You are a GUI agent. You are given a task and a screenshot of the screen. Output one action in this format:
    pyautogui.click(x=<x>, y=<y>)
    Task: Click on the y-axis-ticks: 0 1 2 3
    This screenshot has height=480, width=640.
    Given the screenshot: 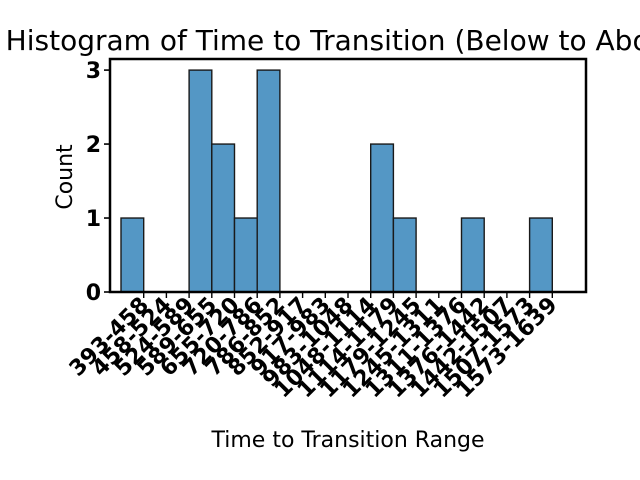 What is the action you would take?
    pyautogui.click(x=98, y=182)
    